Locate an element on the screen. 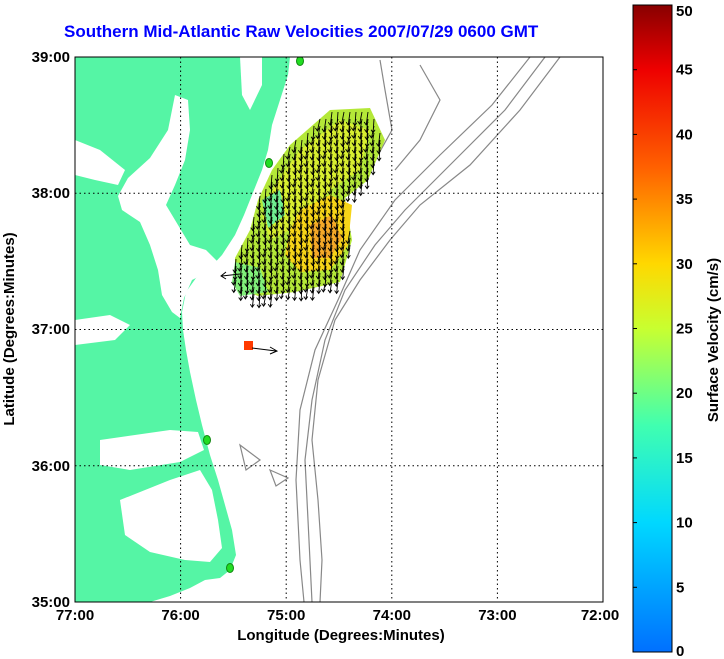 The width and height of the screenshot is (724, 659). velocity-arrow-set is located at coordinates (306, 210).